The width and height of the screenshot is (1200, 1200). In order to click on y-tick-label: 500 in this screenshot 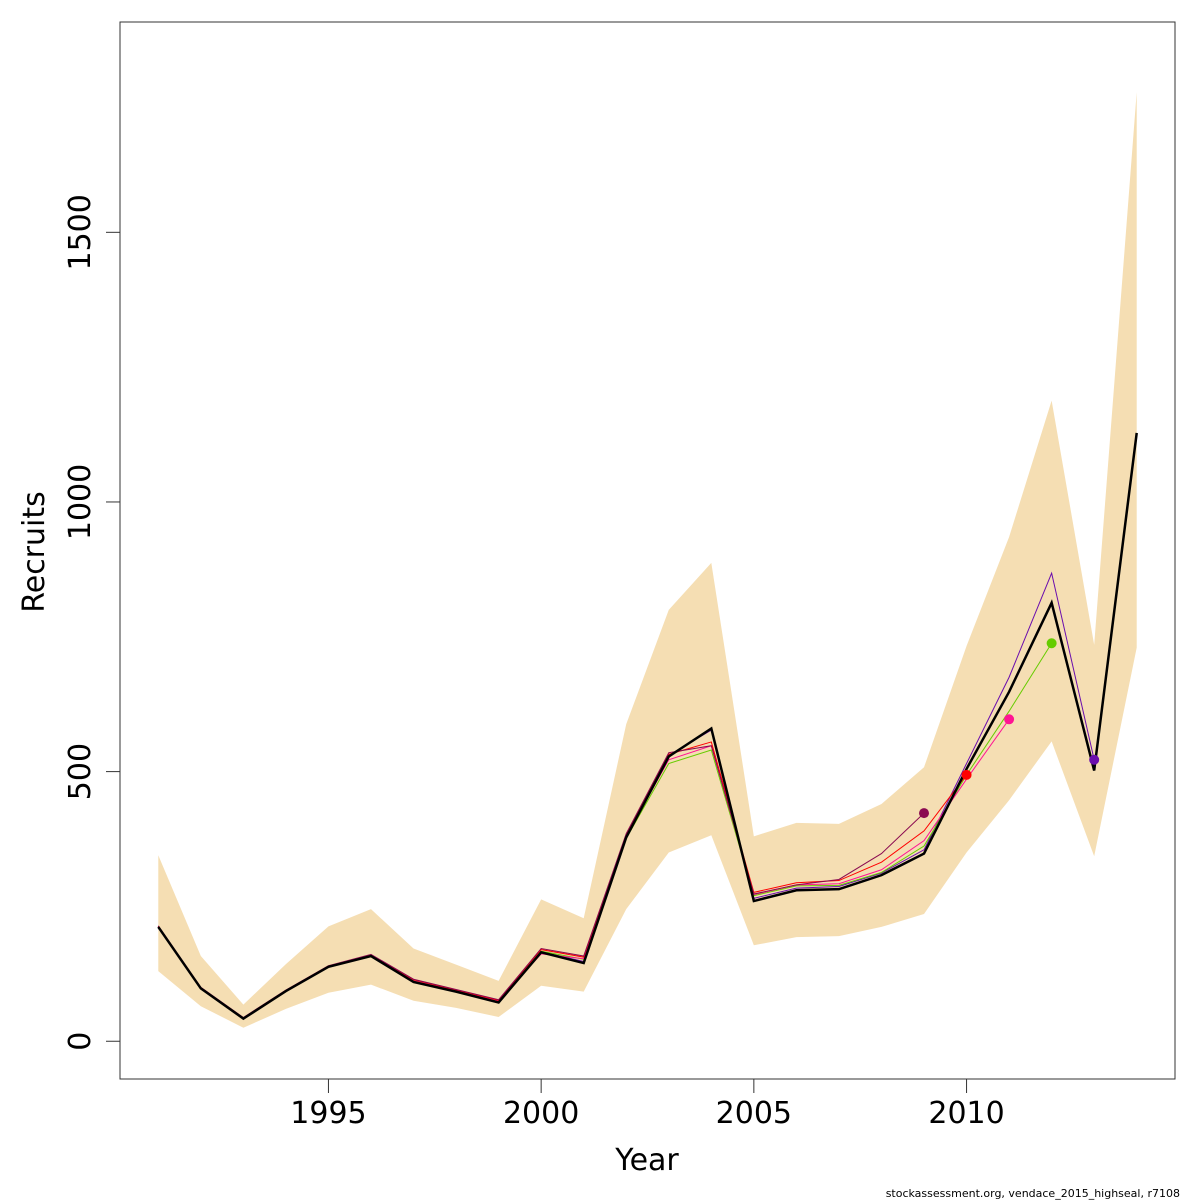, I will do `click(80, 771)`.